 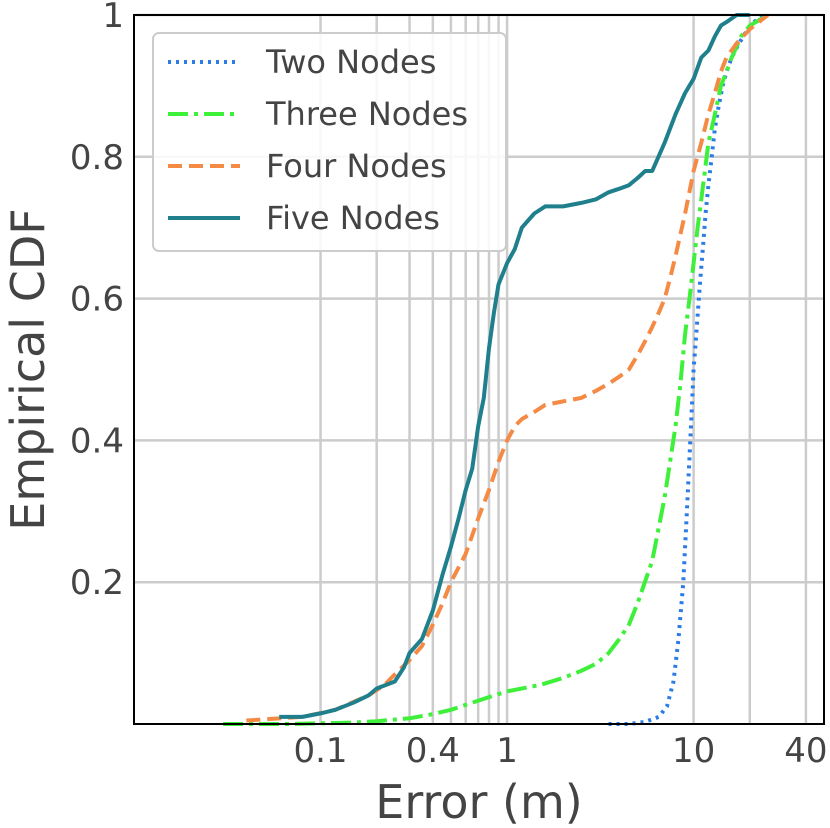 I want to click on x-tick-label: 40, so click(x=805, y=751).